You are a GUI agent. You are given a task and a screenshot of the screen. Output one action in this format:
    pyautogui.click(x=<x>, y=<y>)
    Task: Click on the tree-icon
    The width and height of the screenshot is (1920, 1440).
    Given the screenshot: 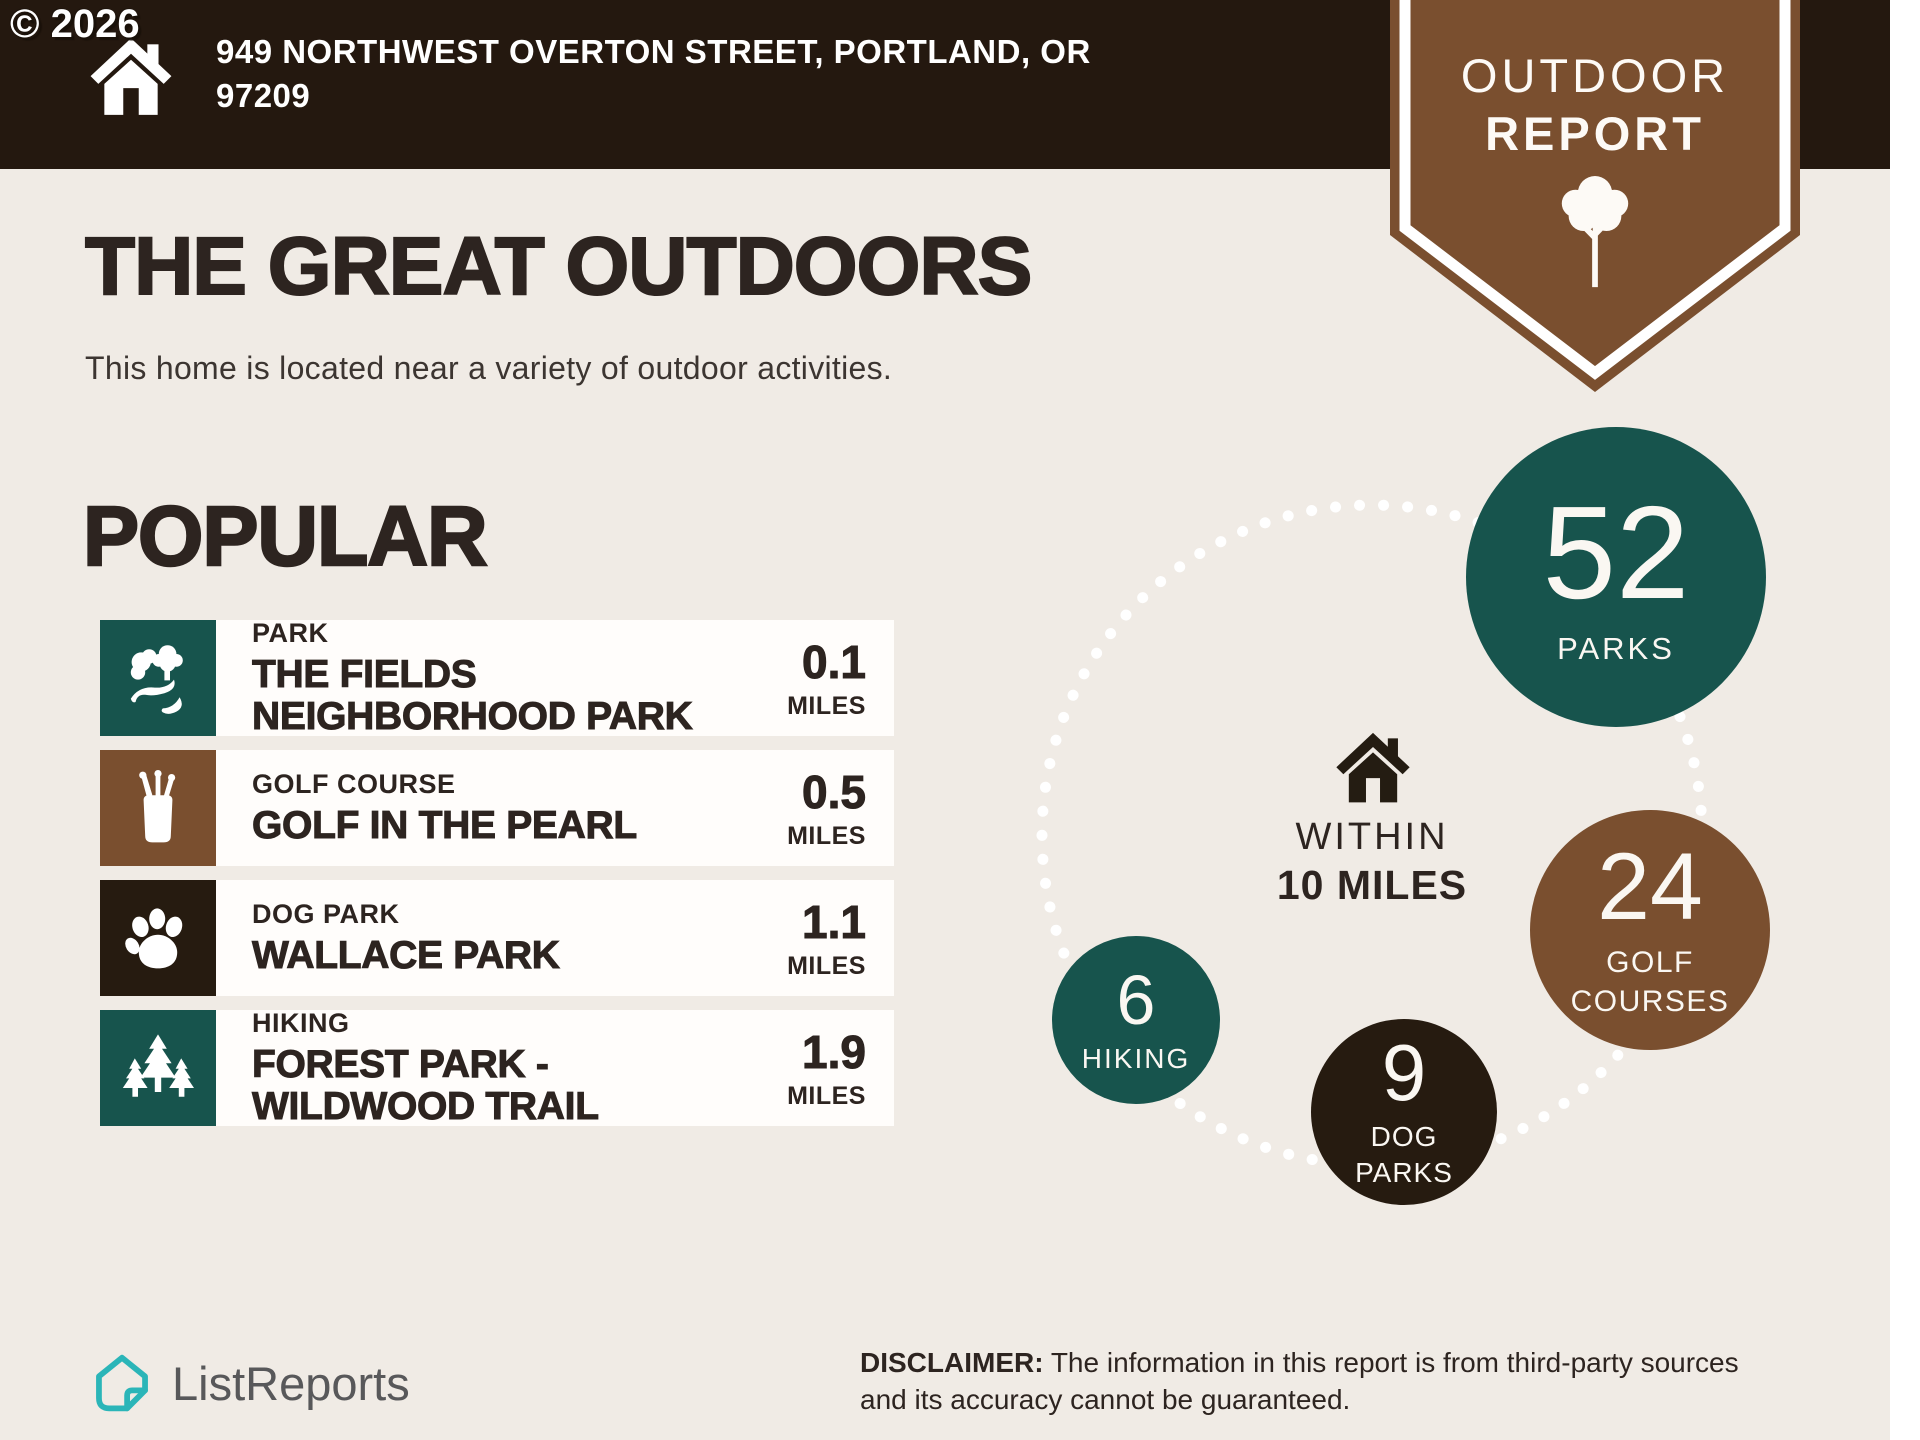 What is the action you would take?
    pyautogui.click(x=1595, y=232)
    